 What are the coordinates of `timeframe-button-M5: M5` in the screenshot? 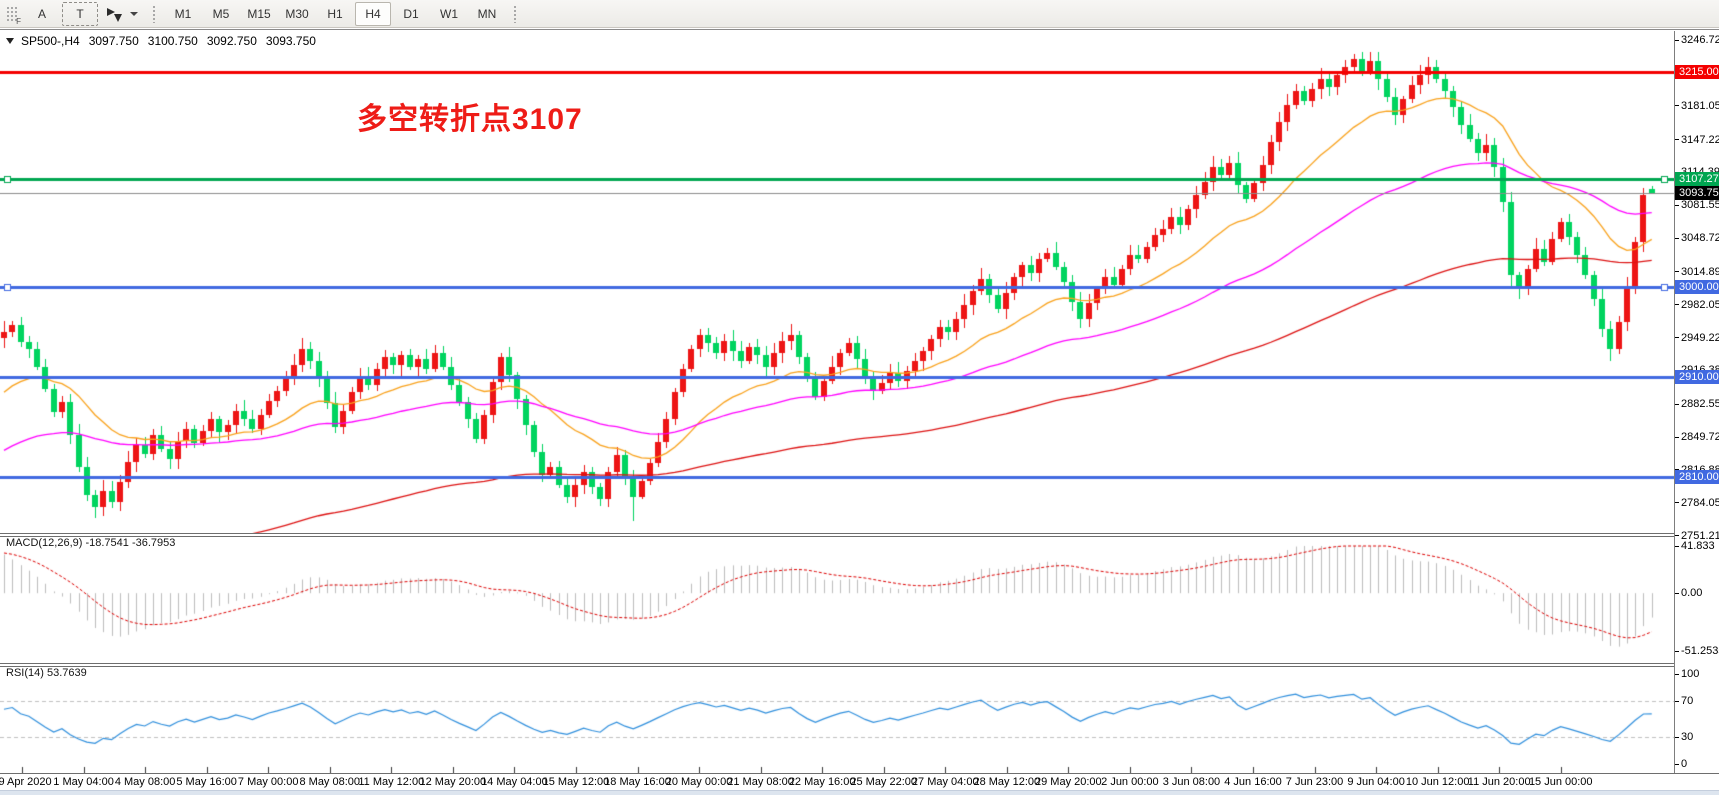 It's located at (221, 13).